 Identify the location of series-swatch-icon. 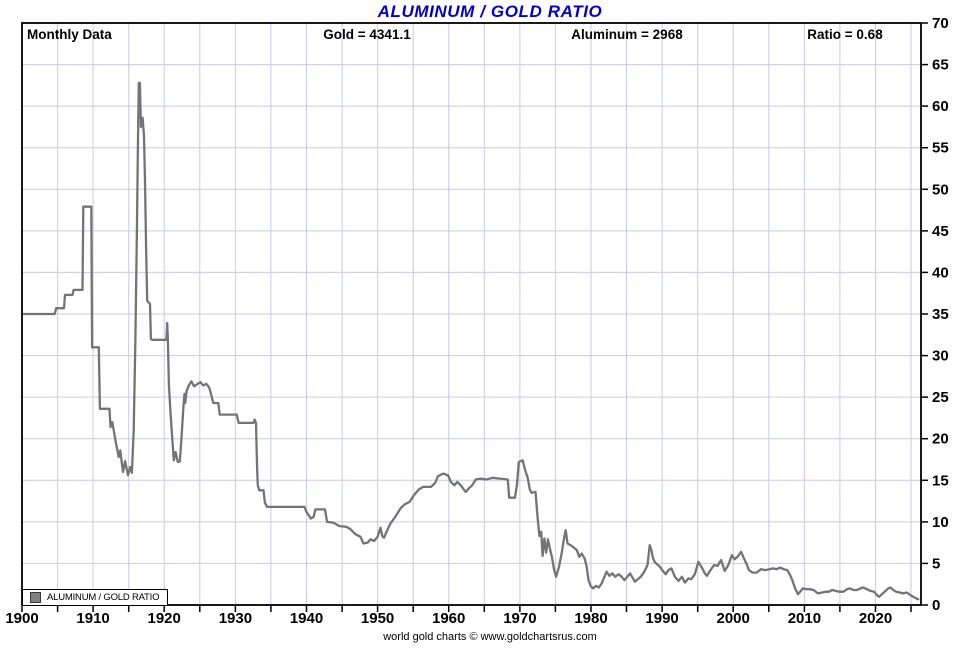
(35, 597).